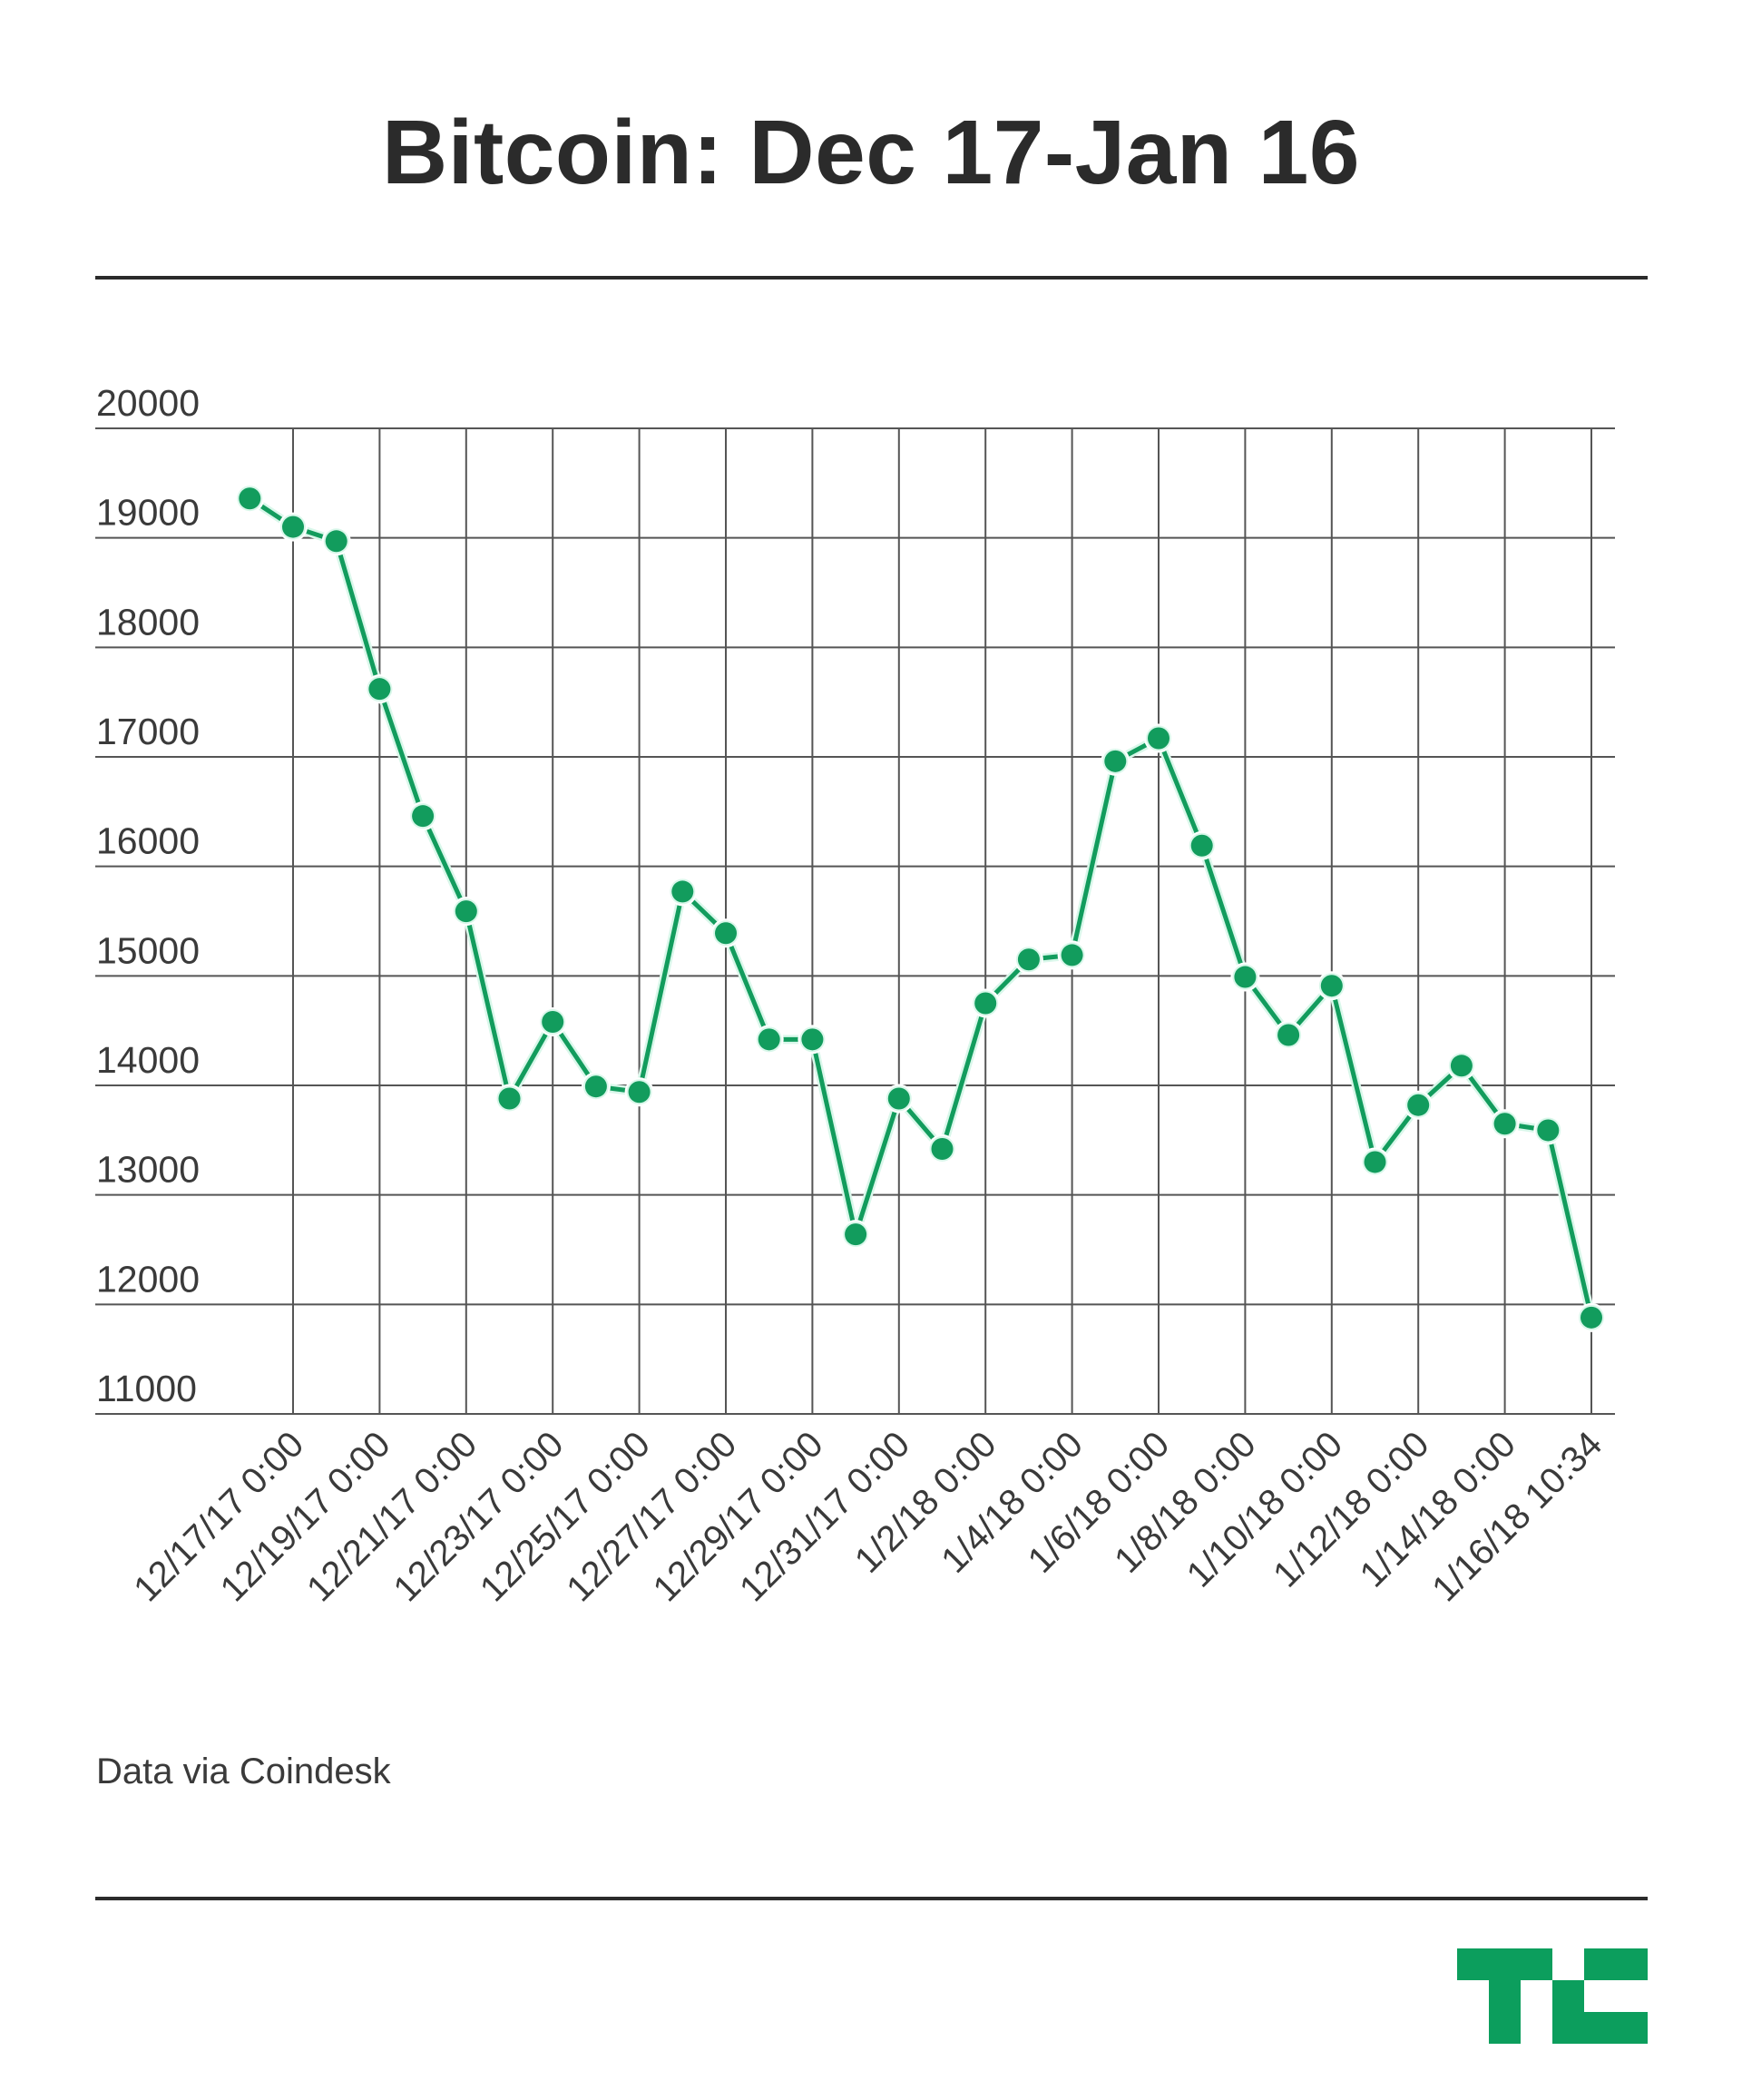 The width and height of the screenshot is (1742, 2100). I want to click on techcrunch-logo-icon, so click(1552, 1996).